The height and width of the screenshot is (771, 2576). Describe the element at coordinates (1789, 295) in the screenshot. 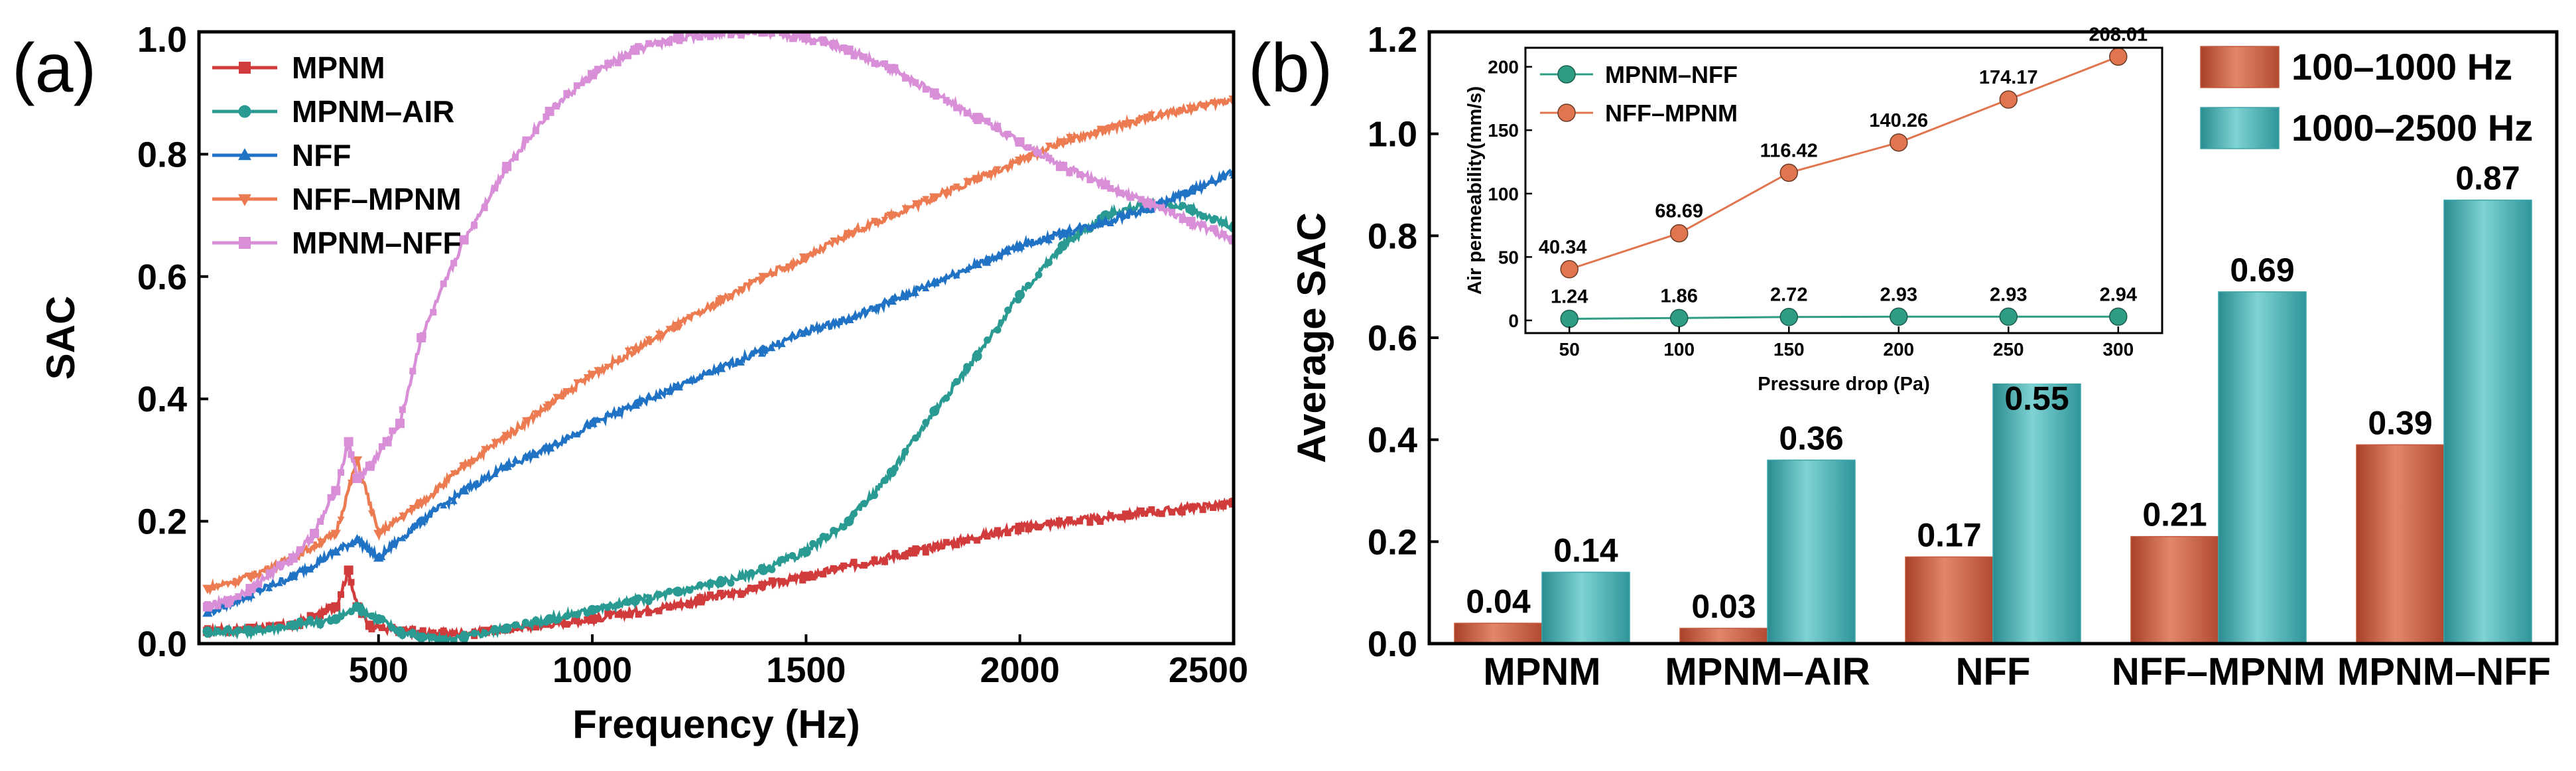

I see `inset-value-label: 2.72` at that location.